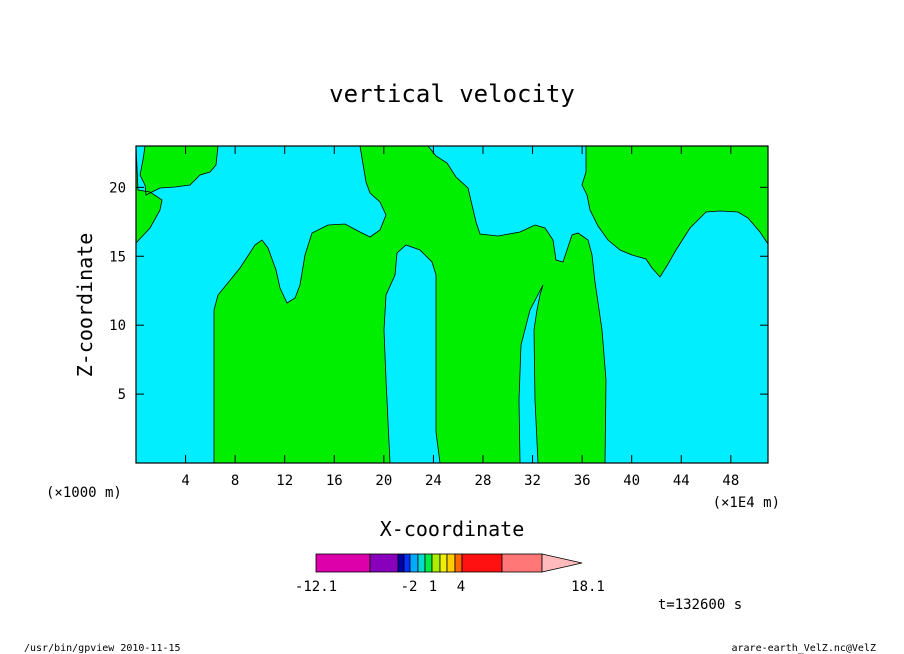 This screenshot has height=654, width=904. Describe the element at coordinates (562, 563) in the screenshot. I see `colorbar-extend-arrow` at that location.